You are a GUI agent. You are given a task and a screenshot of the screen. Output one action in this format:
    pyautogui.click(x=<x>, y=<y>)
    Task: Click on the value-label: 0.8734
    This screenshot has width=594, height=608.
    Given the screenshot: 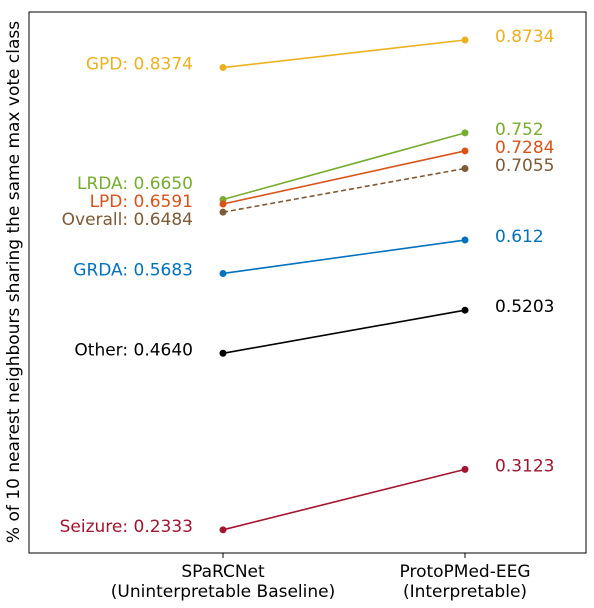 What is the action you would take?
    pyautogui.click(x=524, y=37)
    